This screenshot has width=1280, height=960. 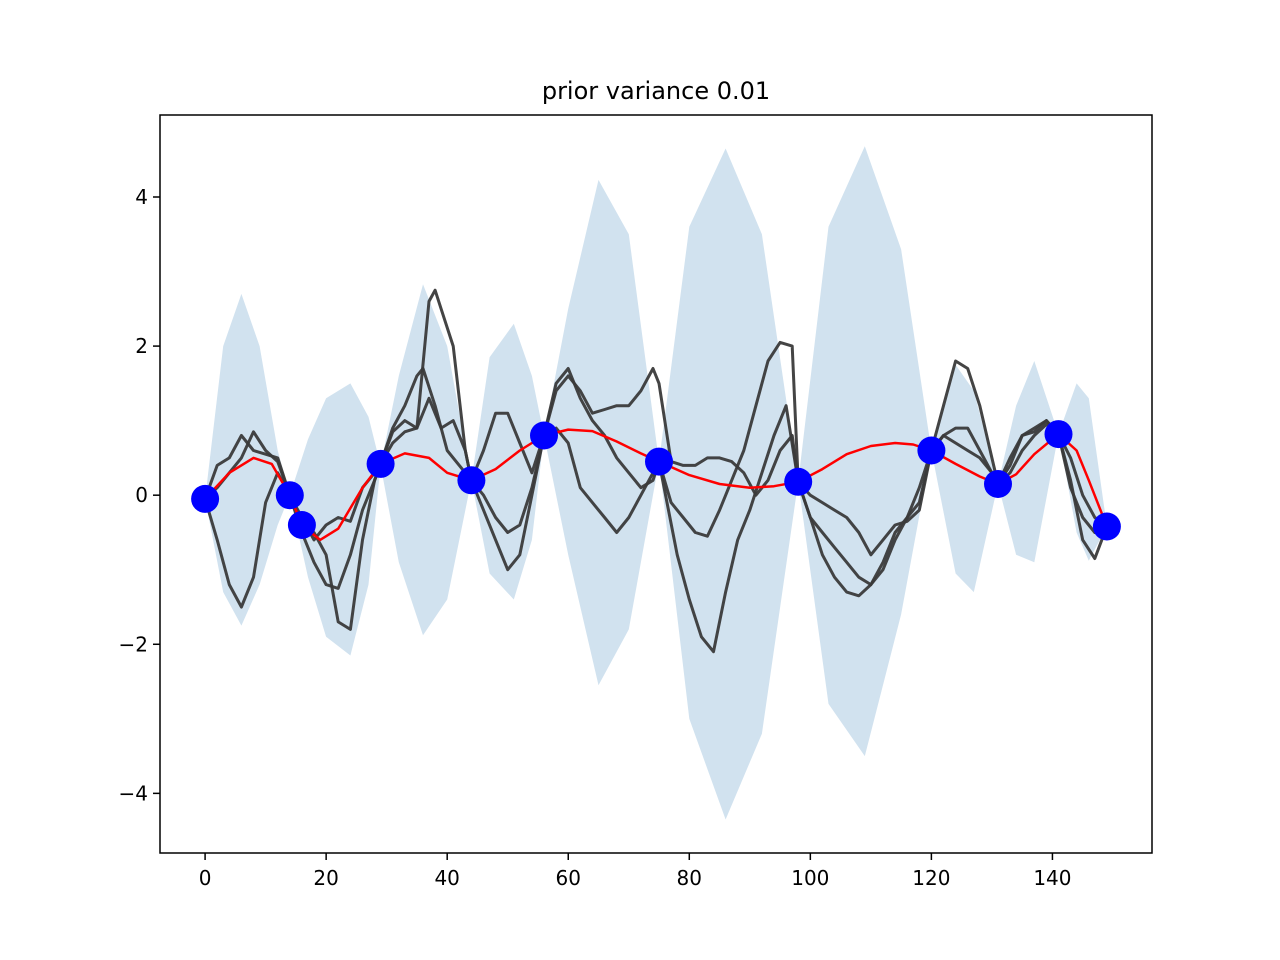 I want to click on y-tick-label: 0, so click(x=141, y=495).